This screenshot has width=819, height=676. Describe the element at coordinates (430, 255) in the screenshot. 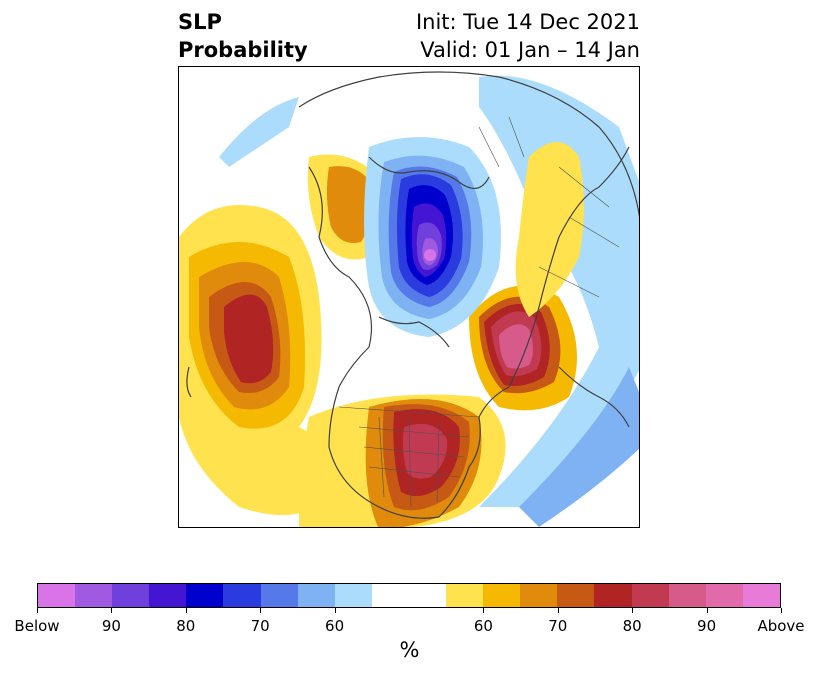

I see `below-normal-region-arctic-max` at that location.